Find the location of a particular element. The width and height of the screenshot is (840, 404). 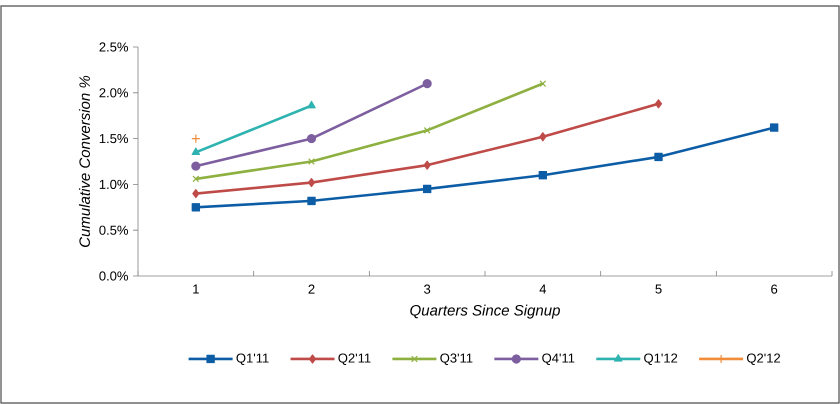

y-tick-label: 2.0% is located at coordinates (113, 93).